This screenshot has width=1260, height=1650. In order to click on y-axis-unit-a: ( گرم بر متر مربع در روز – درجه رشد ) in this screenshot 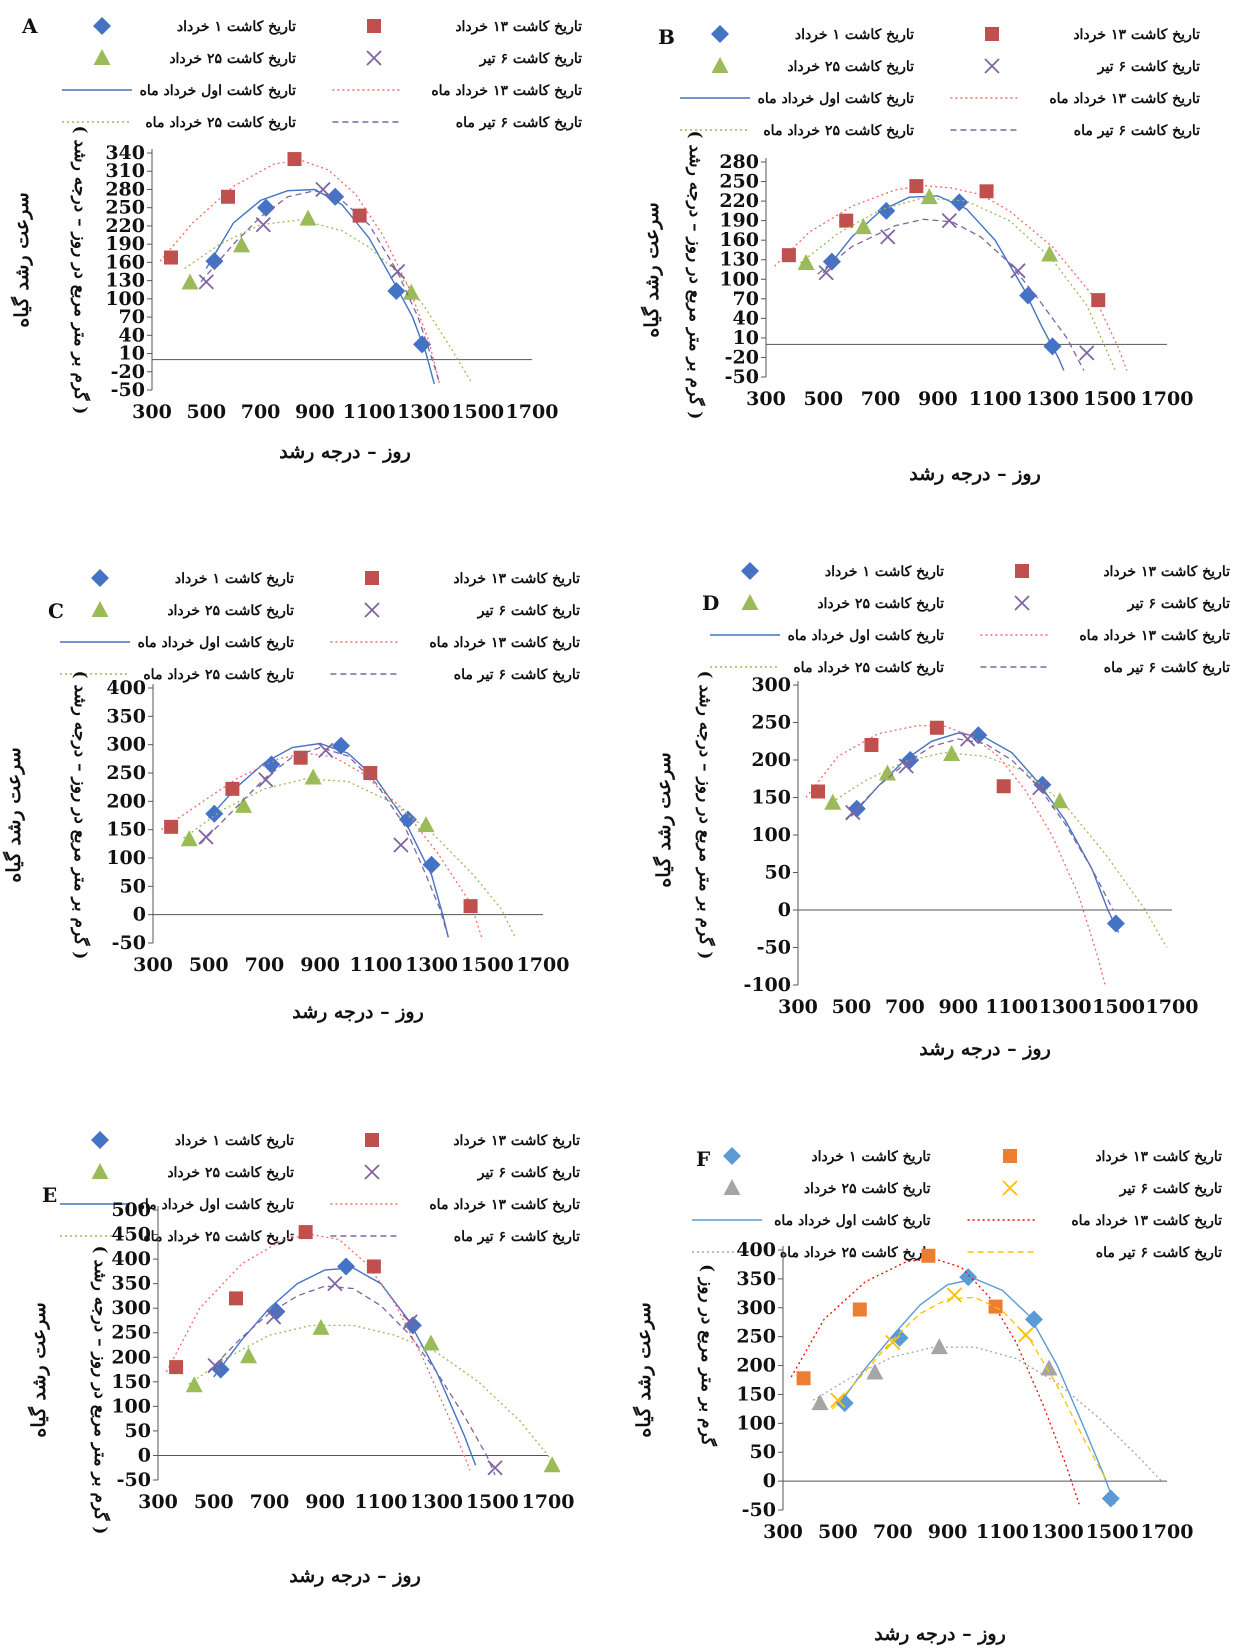, I will do `click(80, 270)`.